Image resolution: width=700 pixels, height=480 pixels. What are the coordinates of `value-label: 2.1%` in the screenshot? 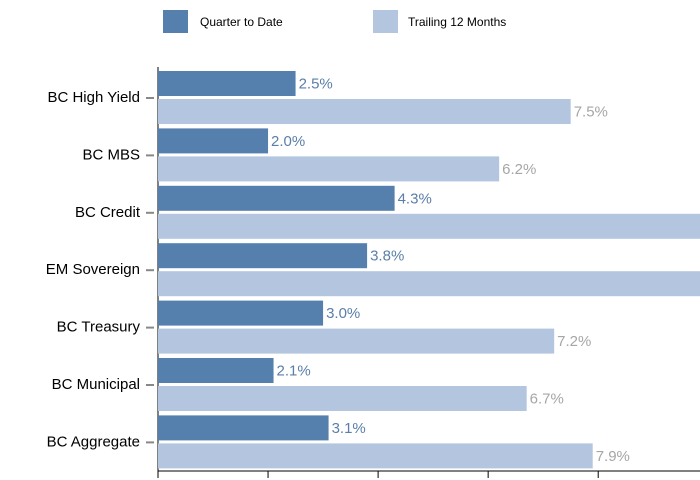 It's located at (294, 370).